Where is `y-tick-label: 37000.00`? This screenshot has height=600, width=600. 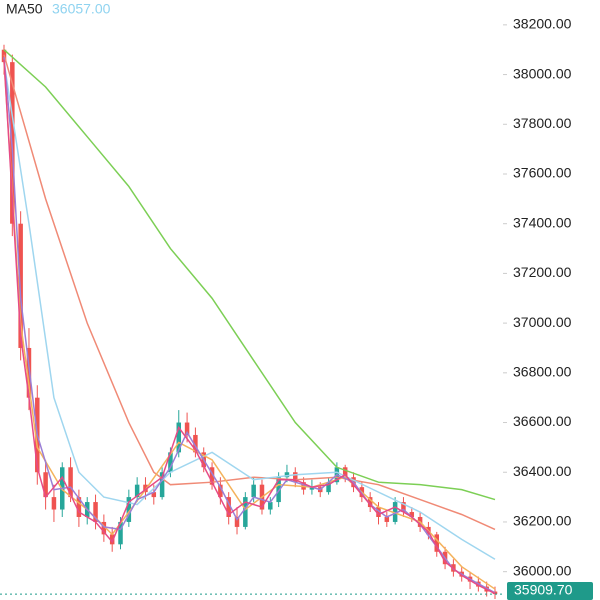
y-tick-label: 37000.00 is located at coordinates (542, 322).